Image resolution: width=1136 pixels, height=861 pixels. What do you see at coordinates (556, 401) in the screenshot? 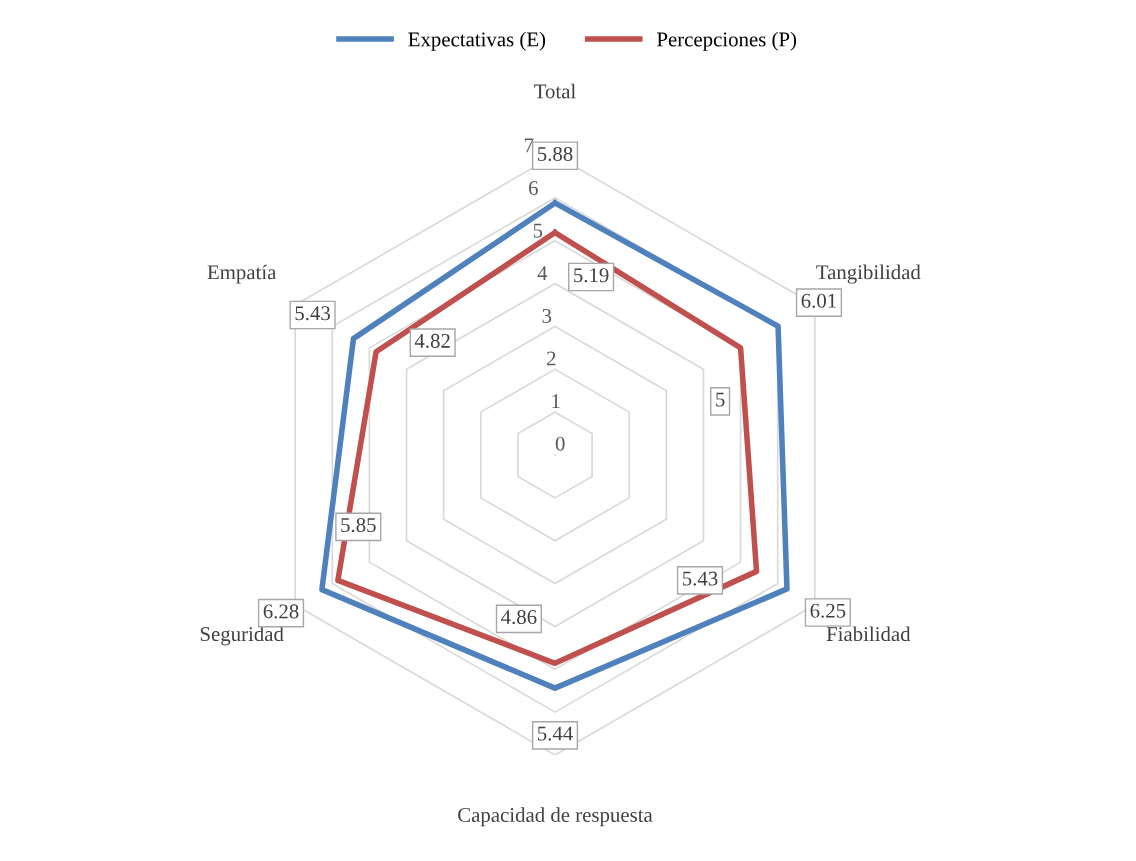
I see `y-tick-label: 1` at bounding box center [556, 401].